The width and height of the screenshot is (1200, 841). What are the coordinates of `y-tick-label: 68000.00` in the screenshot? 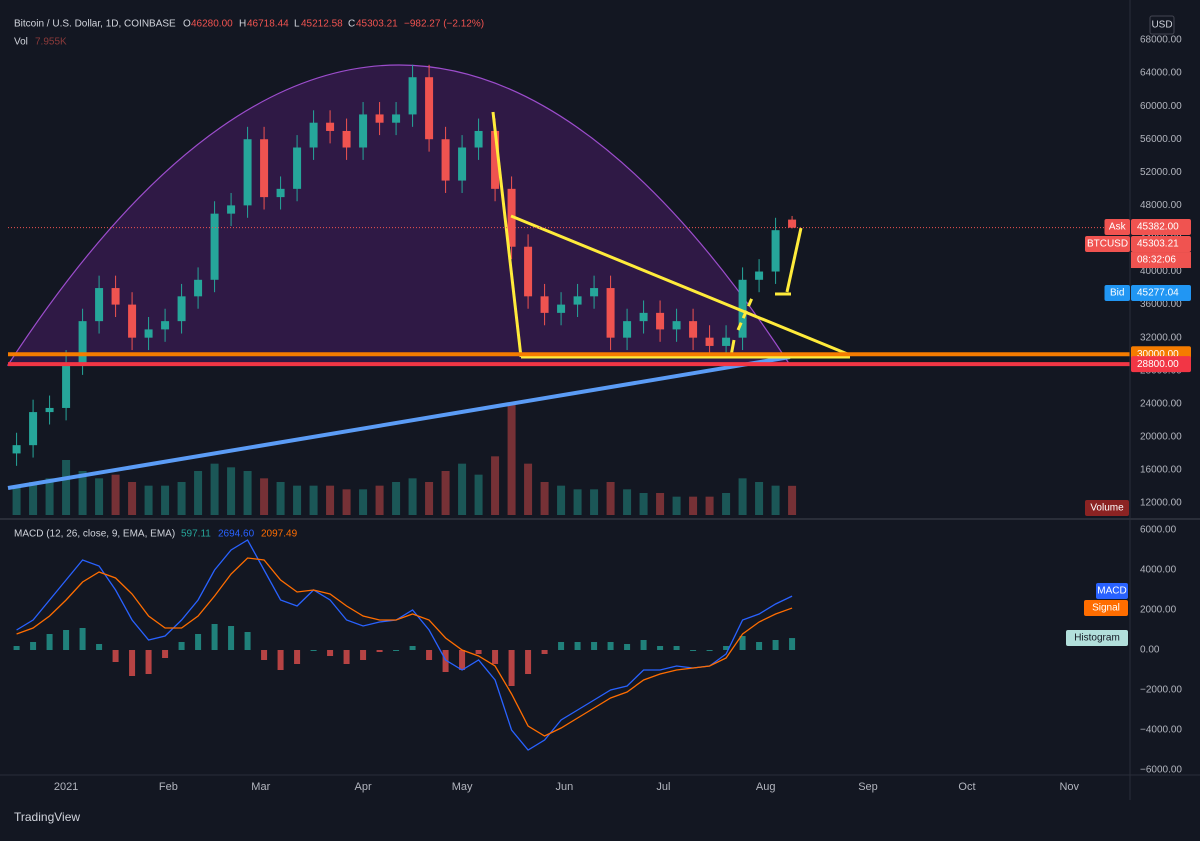 It's located at (1161, 40).